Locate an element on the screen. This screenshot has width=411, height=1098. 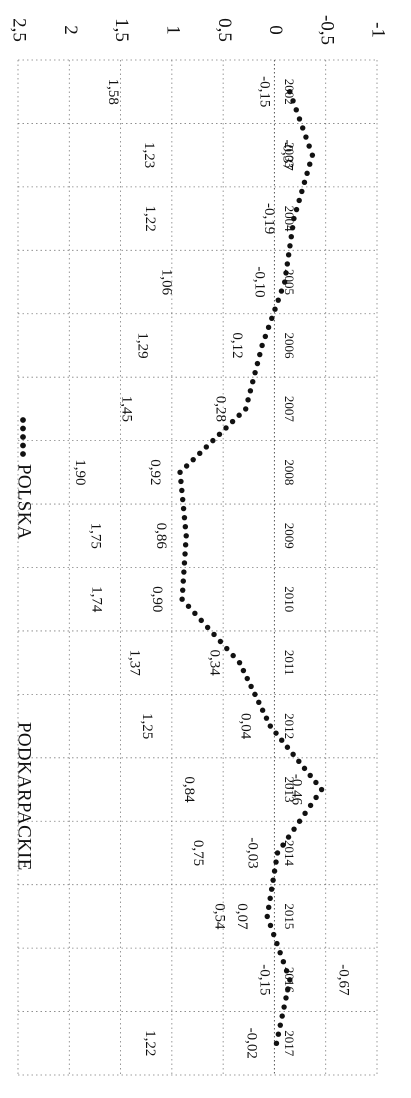
y-tick-label: -0,5 is located at coordinates (326, 30).